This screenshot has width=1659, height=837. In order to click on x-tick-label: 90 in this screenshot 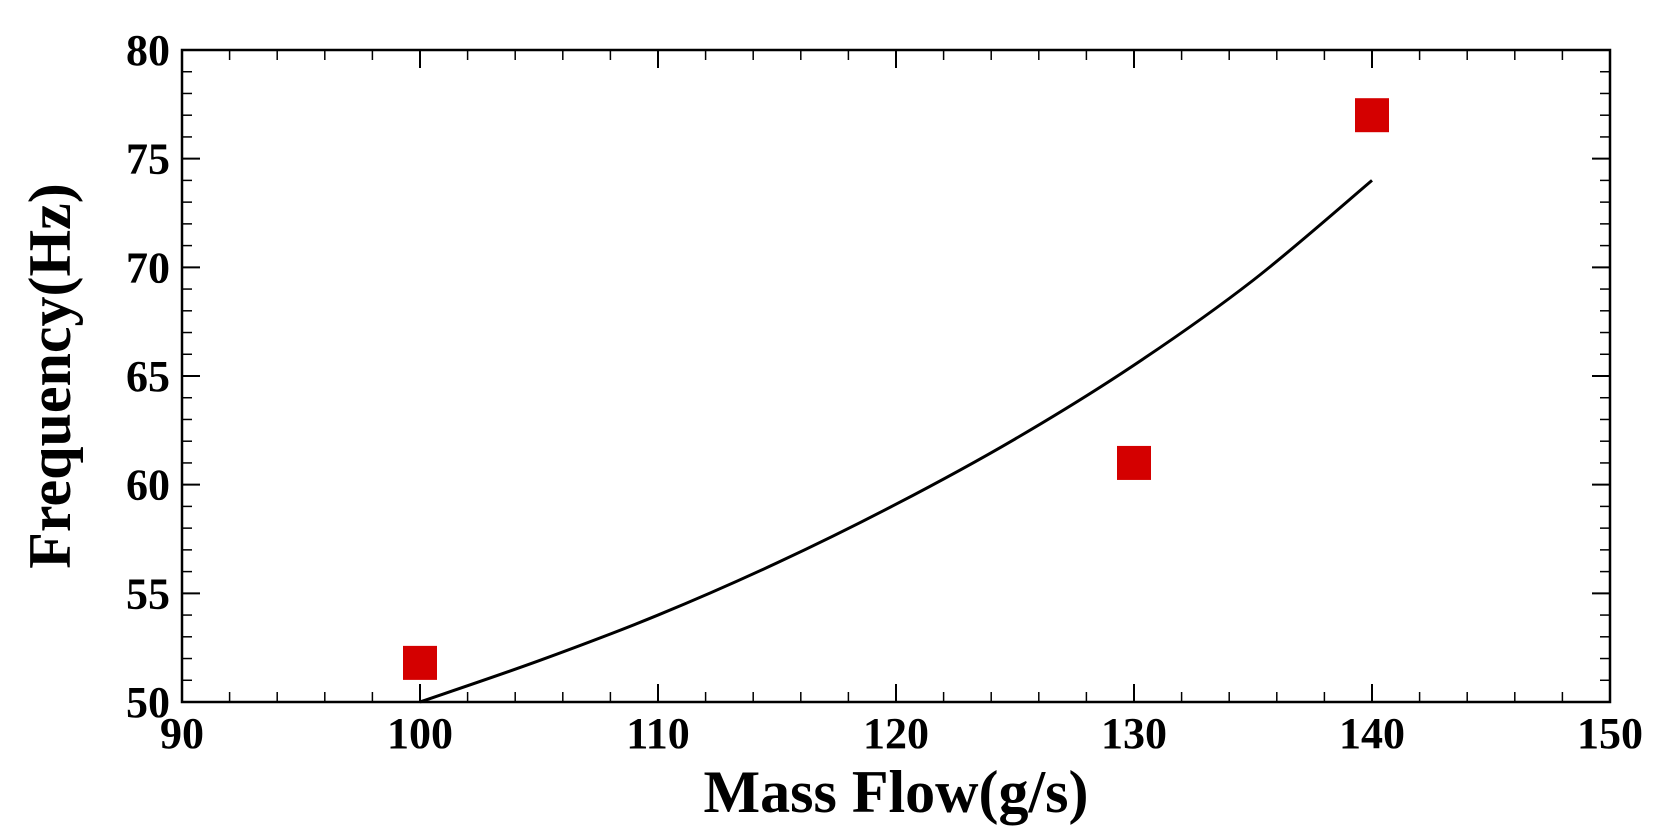, I will do `click(182, 733)`.